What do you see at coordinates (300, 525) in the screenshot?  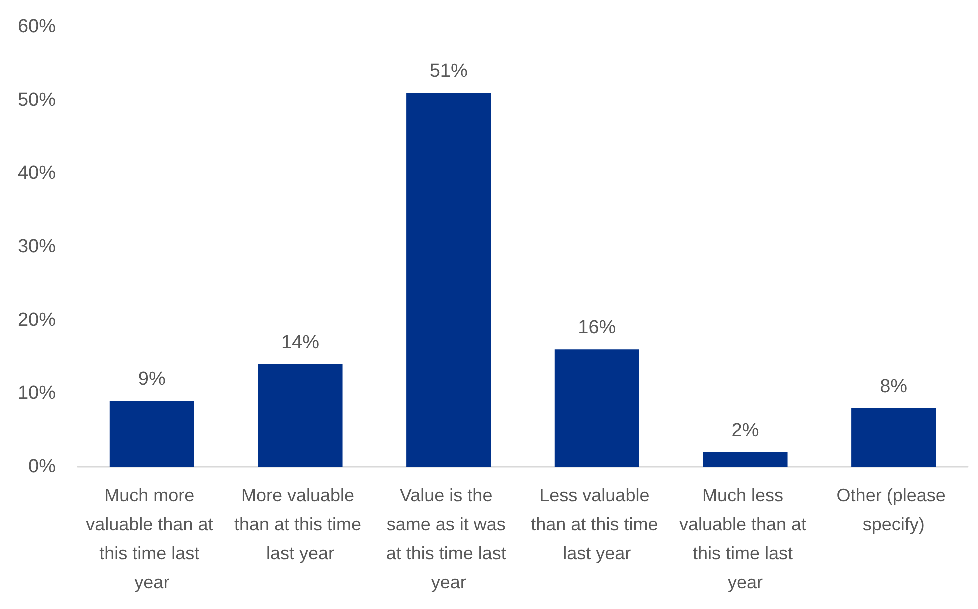 I see `x-tick-label: More valuable than at this time last year` at bounding box center [300, 525].